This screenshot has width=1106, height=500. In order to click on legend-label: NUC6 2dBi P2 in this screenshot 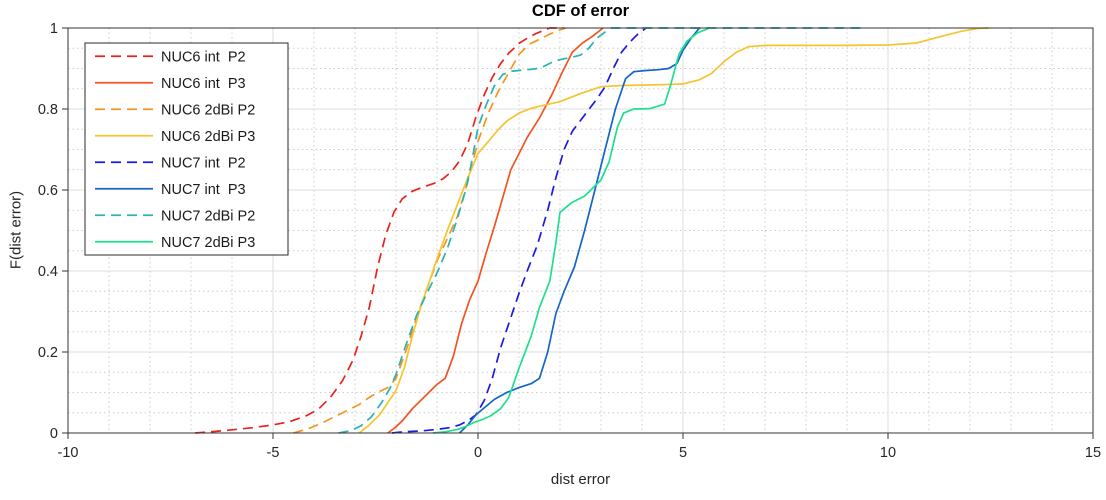, I will do `click(208, 110)`.